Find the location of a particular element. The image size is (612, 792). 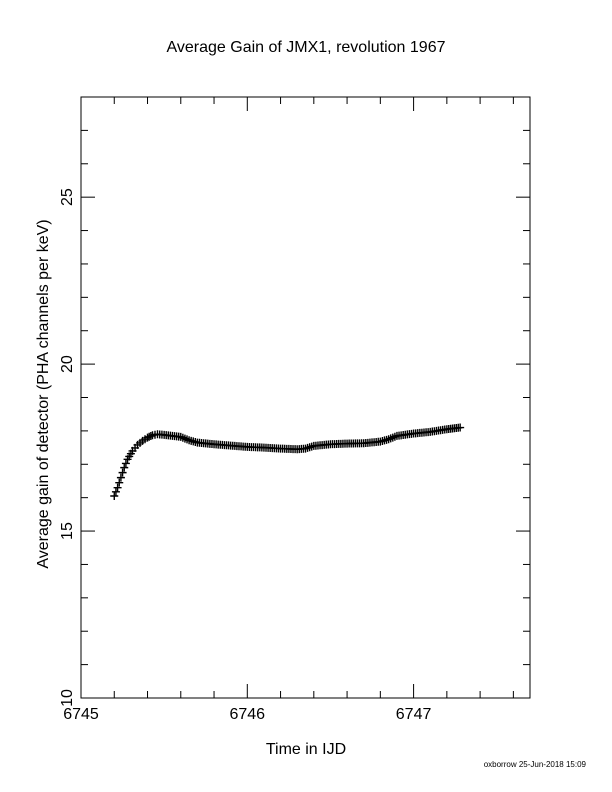

x-tick-label: 6747 is located at coordinates (414, 714).